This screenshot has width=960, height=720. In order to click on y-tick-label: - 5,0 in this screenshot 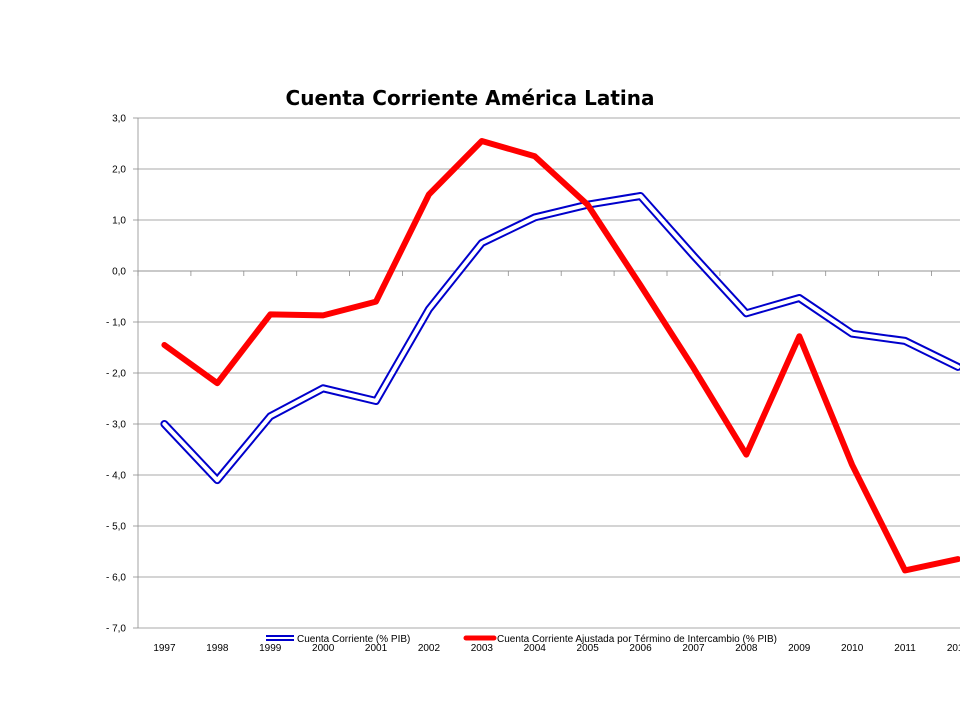, I will do `click(116, 527)`.